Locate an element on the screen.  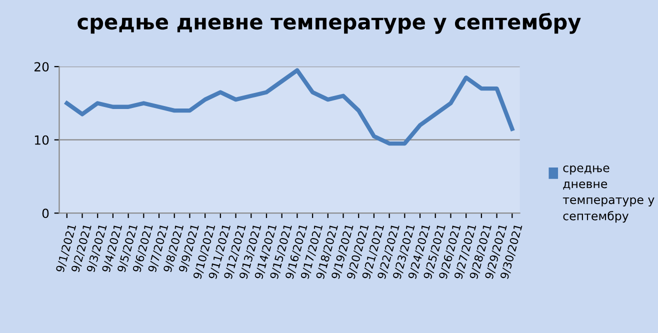
y-tick-label: 20 is located at coordinates (41, 67).